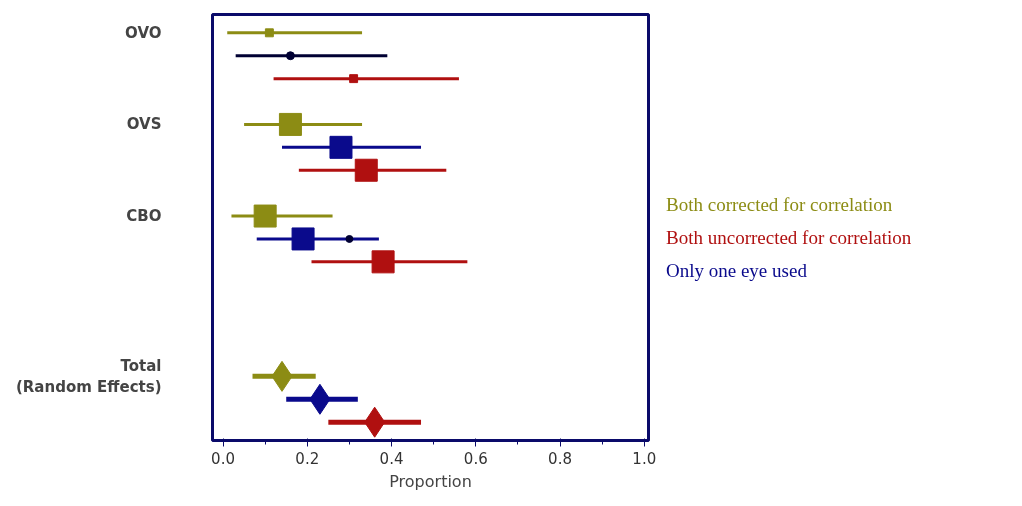 The height and width of the screenshot is (506, 1022). Describe the element at coordinates (430, 481) in the screenshot. I see `x-axis-title: Proportion` at that location.